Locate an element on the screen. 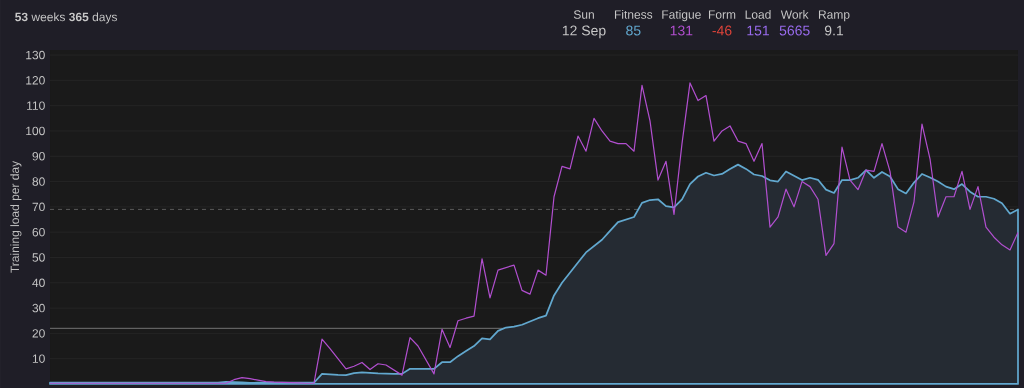 The height and width of the screenshot is (388, 1024). text: Fatigue is located at coordinates (681, 15).